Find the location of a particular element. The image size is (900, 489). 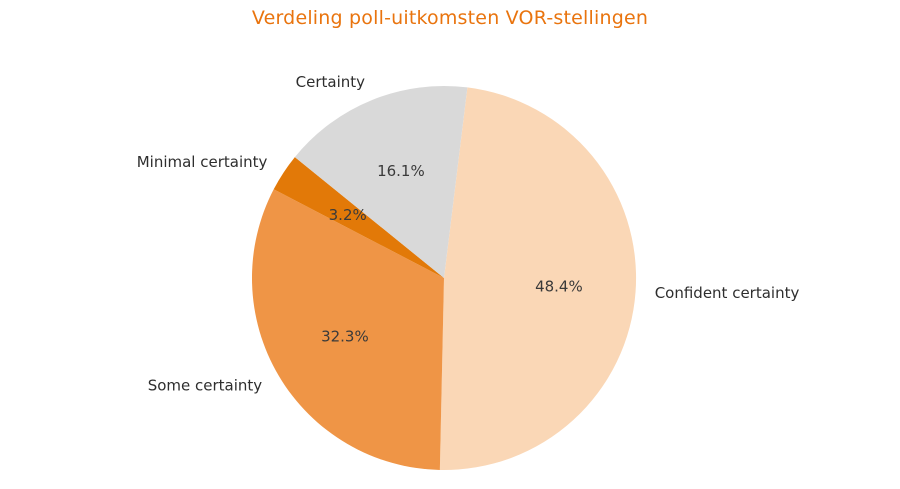

pie-slice-minimal-certainty is located at coordinates (358, 217).